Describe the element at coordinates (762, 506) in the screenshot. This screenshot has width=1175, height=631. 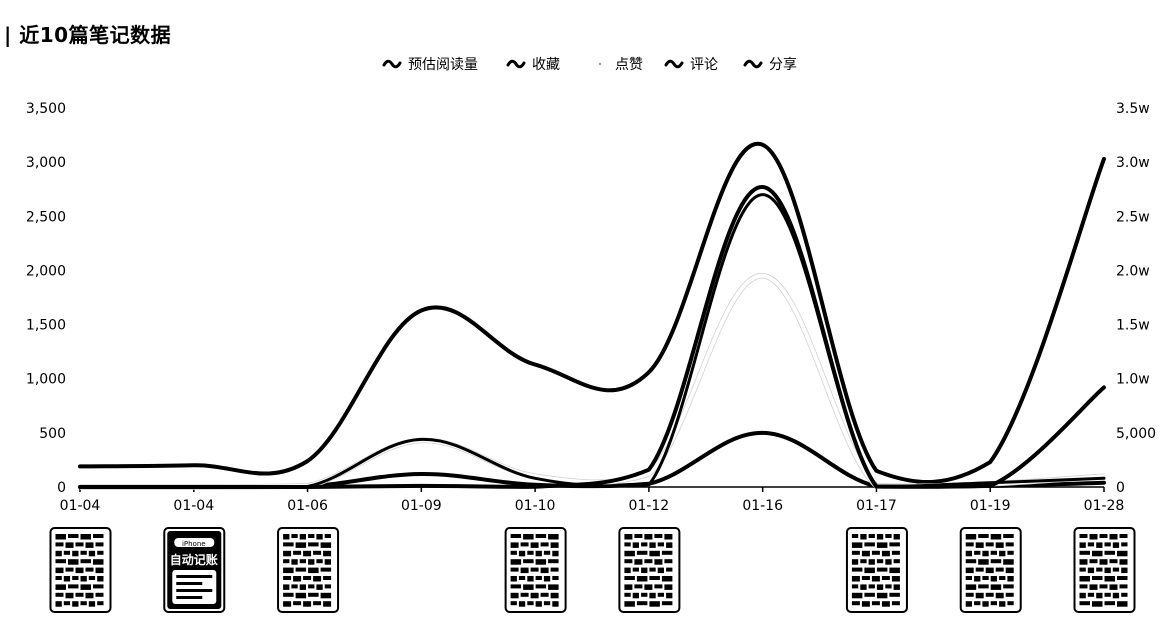
I see `x-tick-label: 01-16` at that location.